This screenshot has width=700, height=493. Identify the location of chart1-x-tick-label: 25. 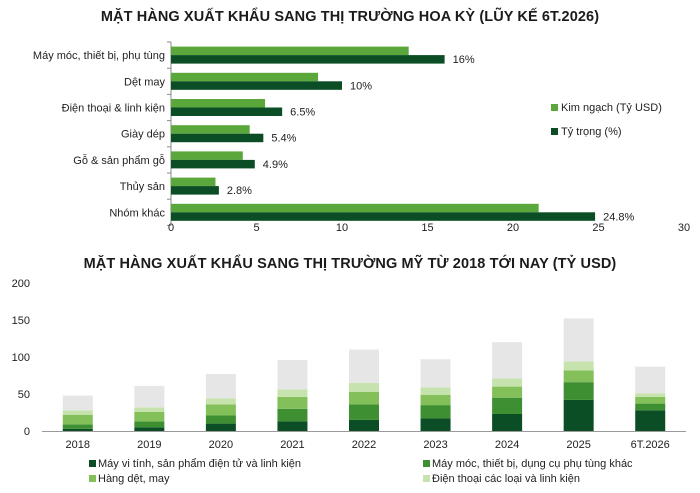
(598, 228).